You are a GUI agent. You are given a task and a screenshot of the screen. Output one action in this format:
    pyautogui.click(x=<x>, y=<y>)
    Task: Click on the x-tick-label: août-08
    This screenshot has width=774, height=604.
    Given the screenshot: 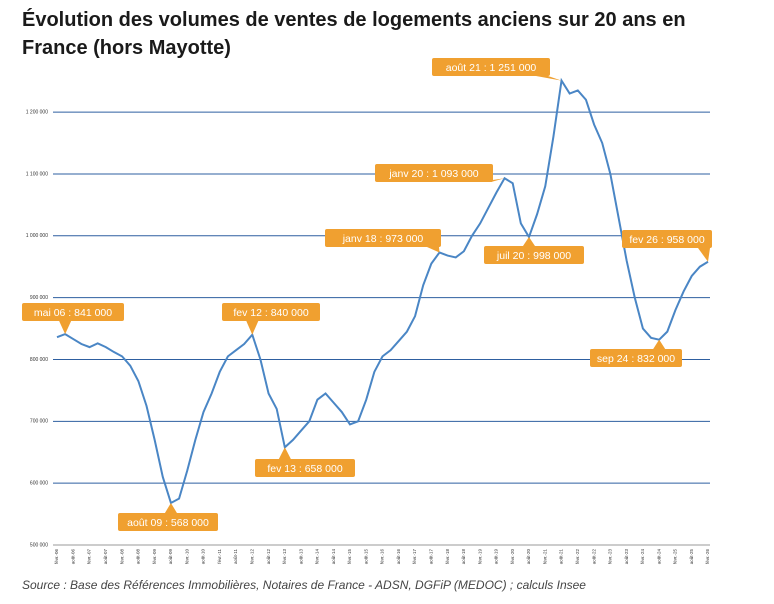 What is the action you would take?
    pyautogui.click(x=138, y=557)
    